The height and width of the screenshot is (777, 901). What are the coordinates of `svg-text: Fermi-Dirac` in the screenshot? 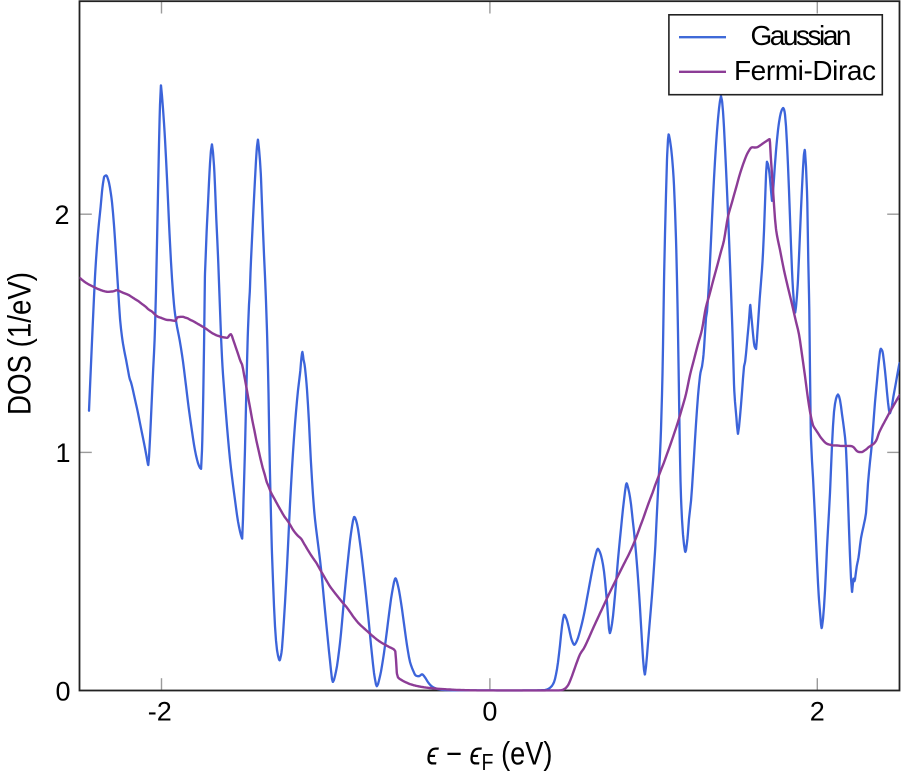 It's located at (805, 70).